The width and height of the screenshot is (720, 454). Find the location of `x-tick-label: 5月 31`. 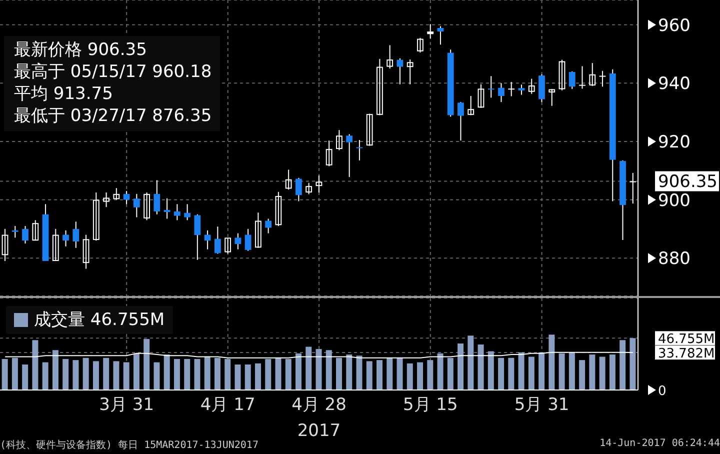

x-tick-label: 5月 31 is located at coordinates (542, 405).